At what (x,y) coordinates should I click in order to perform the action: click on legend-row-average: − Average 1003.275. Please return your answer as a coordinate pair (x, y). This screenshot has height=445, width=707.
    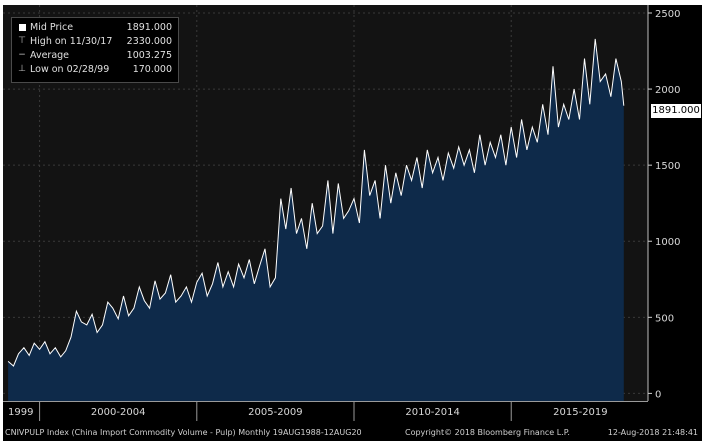
    Looking at the image, I should click on (94, 55).